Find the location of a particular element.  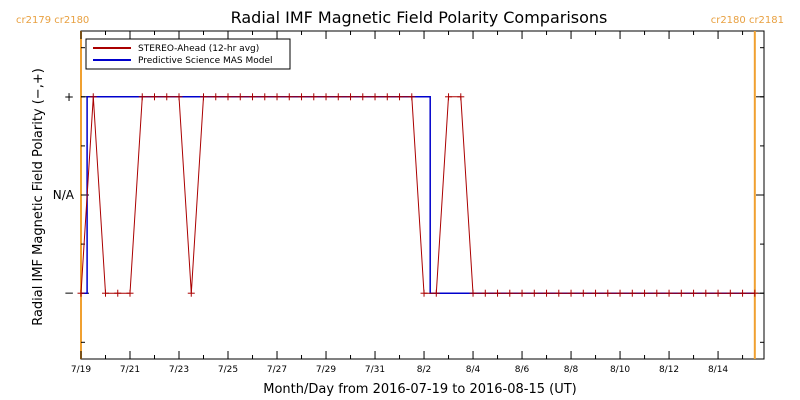

x-tick-label: 8/12 is located at coordinates (669, 370).